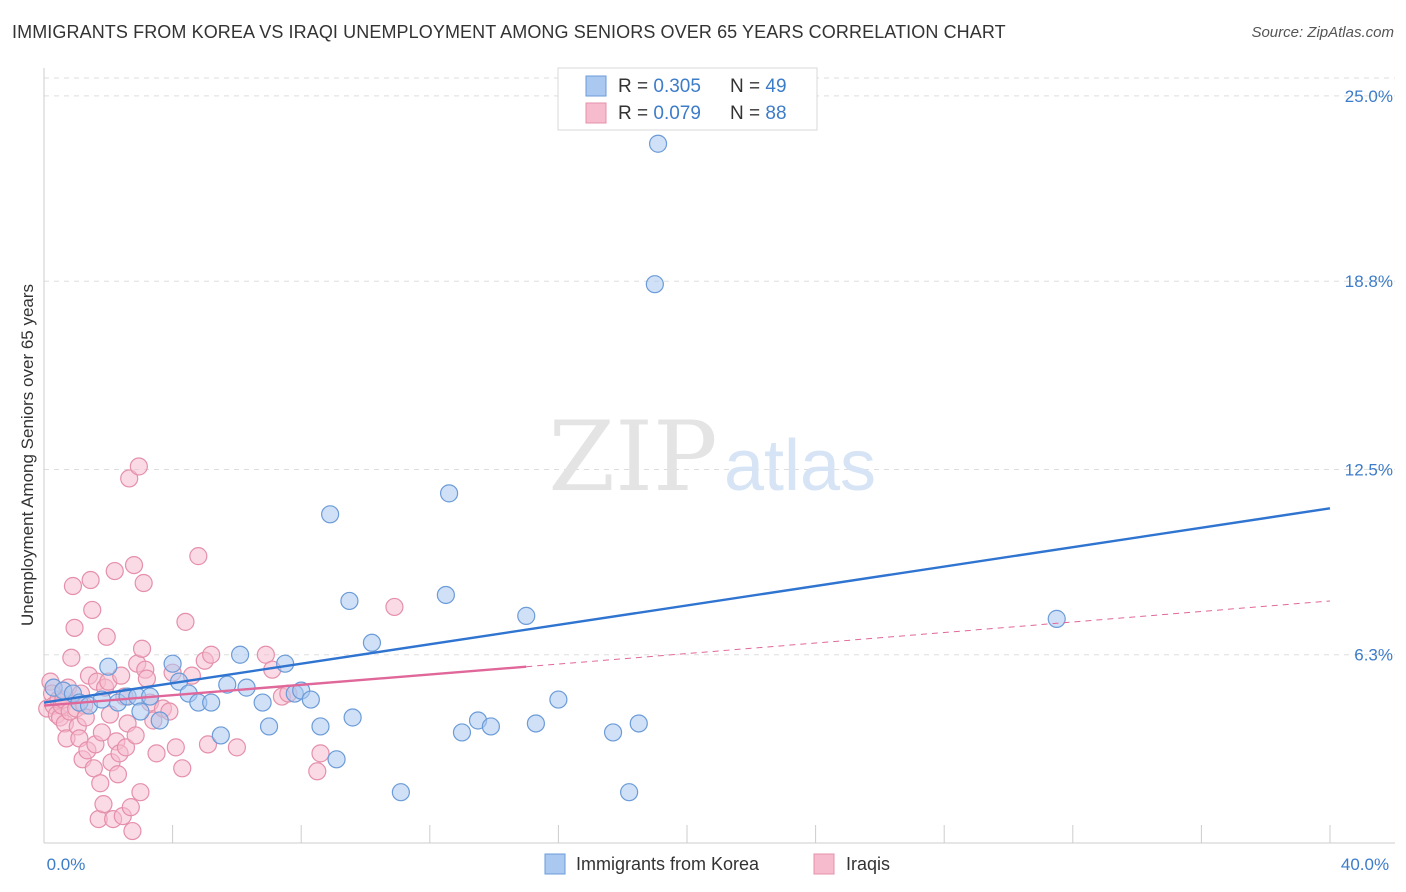 The width and height of the screenshot is (1406, 892). I want to click on zipatlas-watermark: ZIP atlas, so click(712, 457).